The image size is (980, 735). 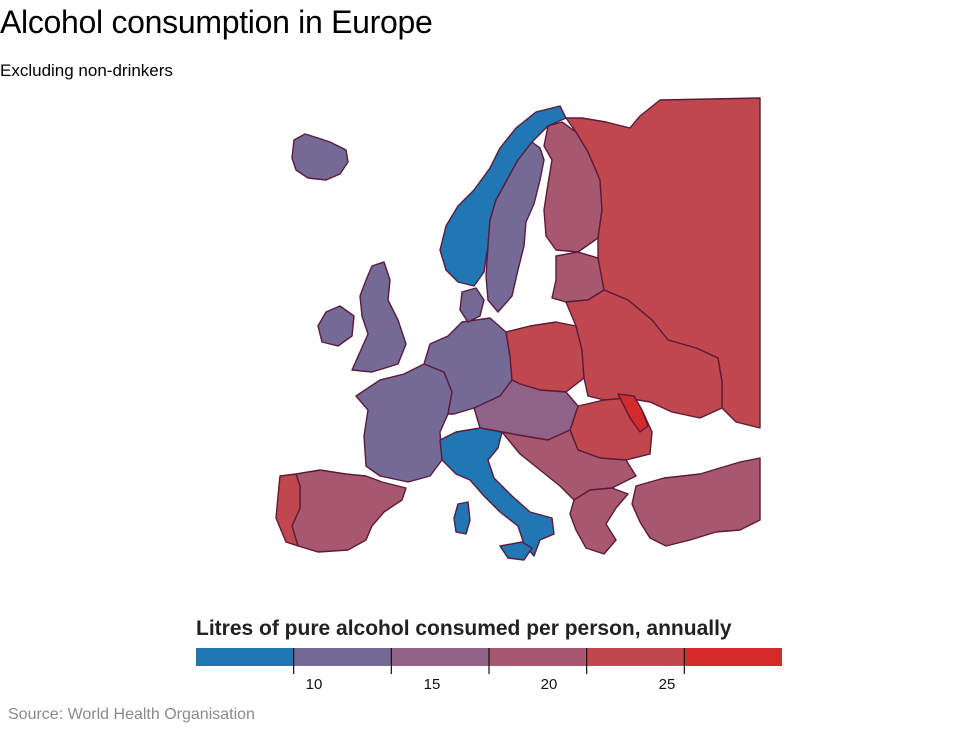 What do you see at coordinates (349, 511) in the screenshot?
I see `region-spain` at bounding box center [349, 511].